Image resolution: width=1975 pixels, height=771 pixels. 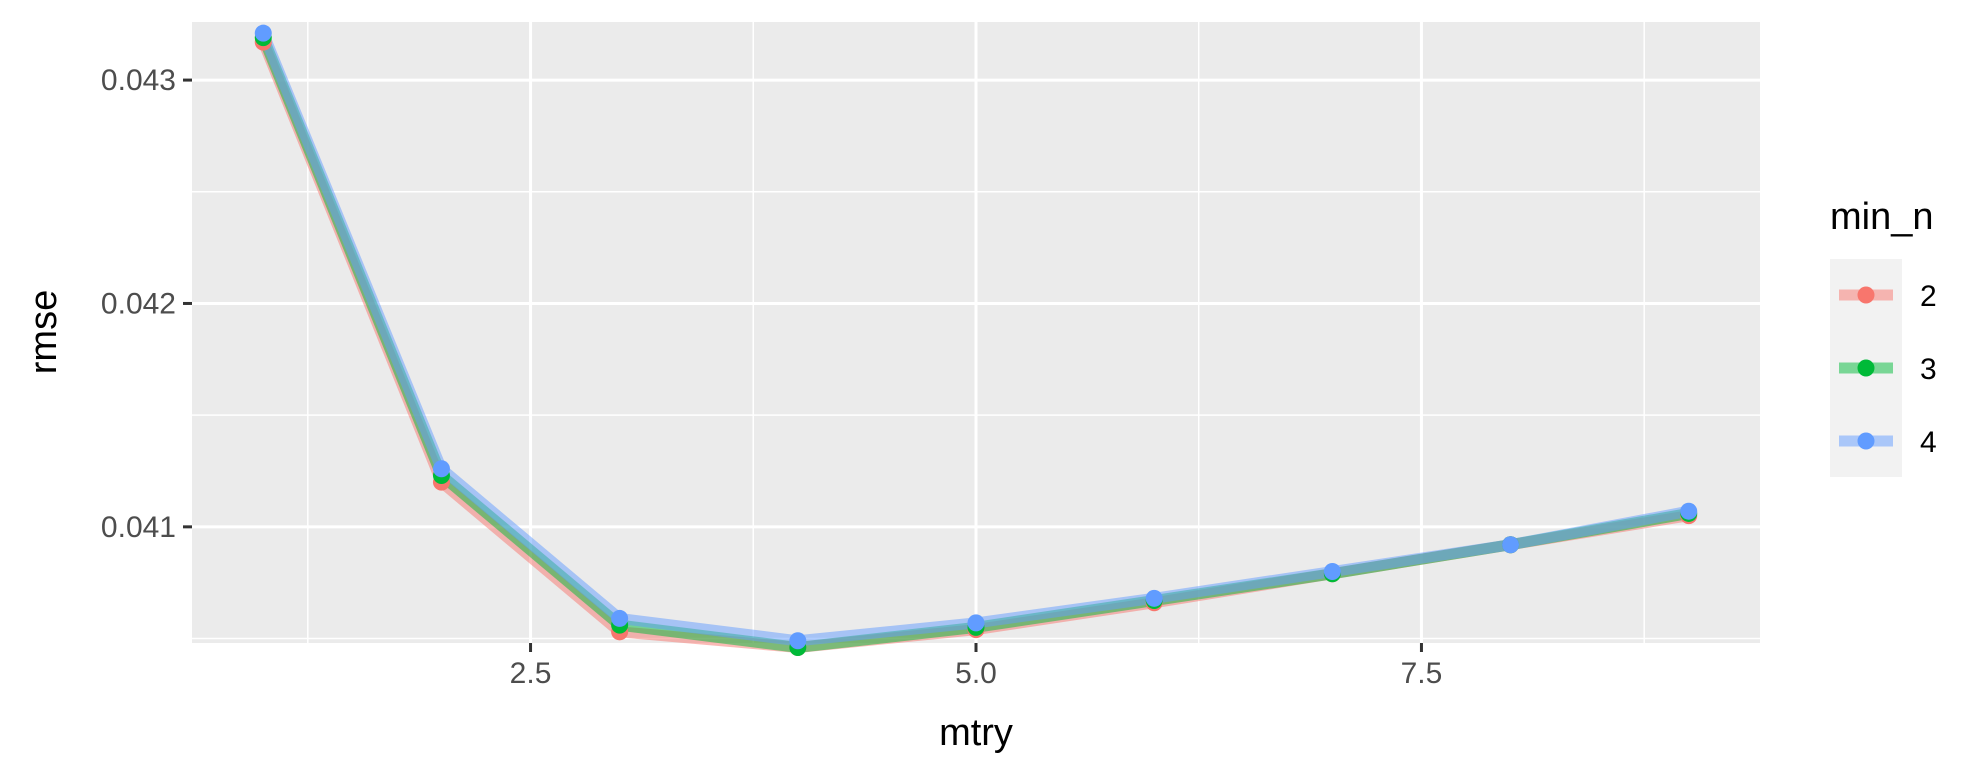 What do you see at coordinates (44, 332) in the screenshot?
I see `y-axis-title: rmse` at bounding box center [44, 332].